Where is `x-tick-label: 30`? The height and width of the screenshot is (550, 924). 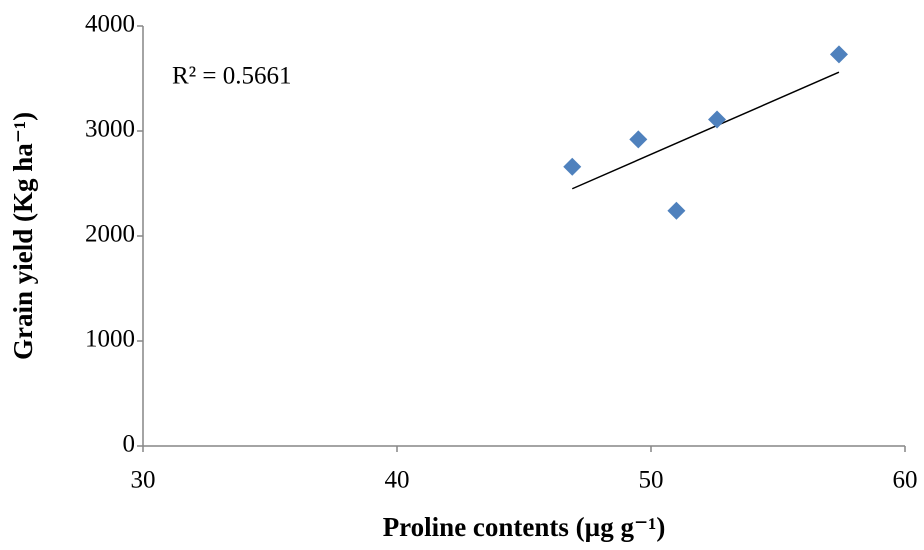 x-tick-label: 30 is located at coordinates (143, 480).